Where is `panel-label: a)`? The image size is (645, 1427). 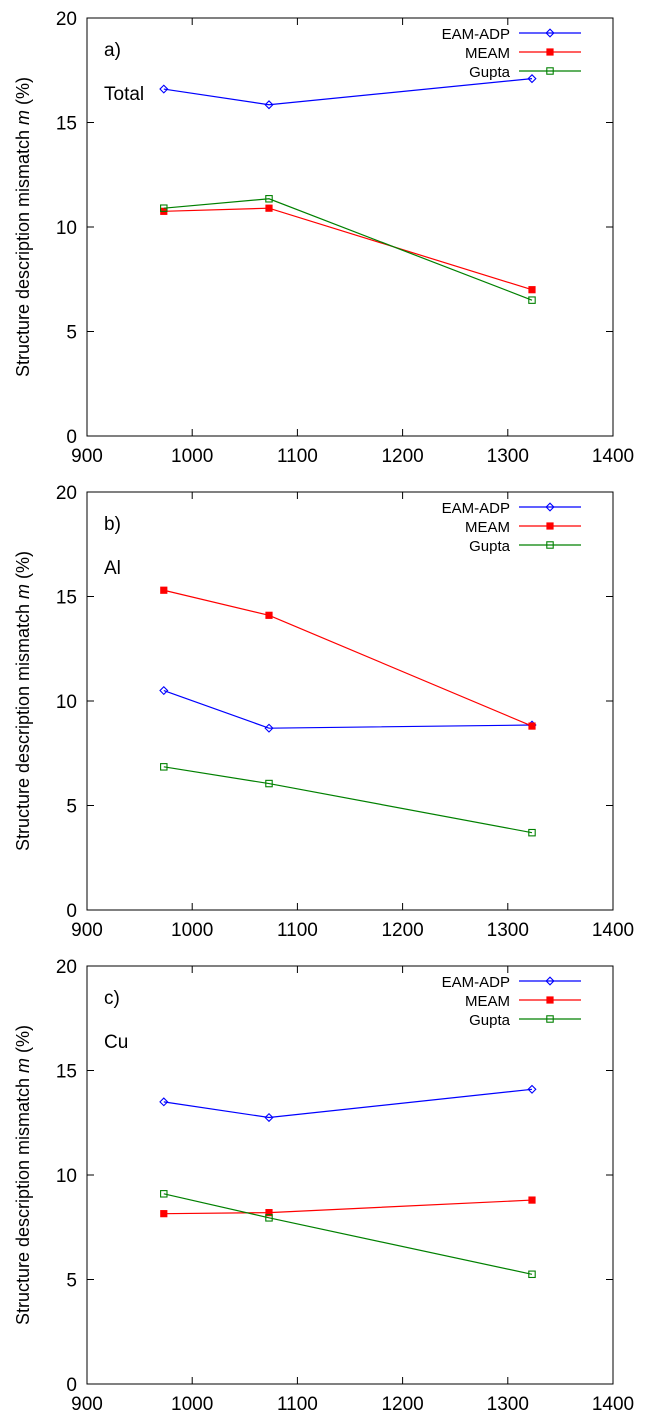
panel-label: a) is located at coordinates (112, 50).